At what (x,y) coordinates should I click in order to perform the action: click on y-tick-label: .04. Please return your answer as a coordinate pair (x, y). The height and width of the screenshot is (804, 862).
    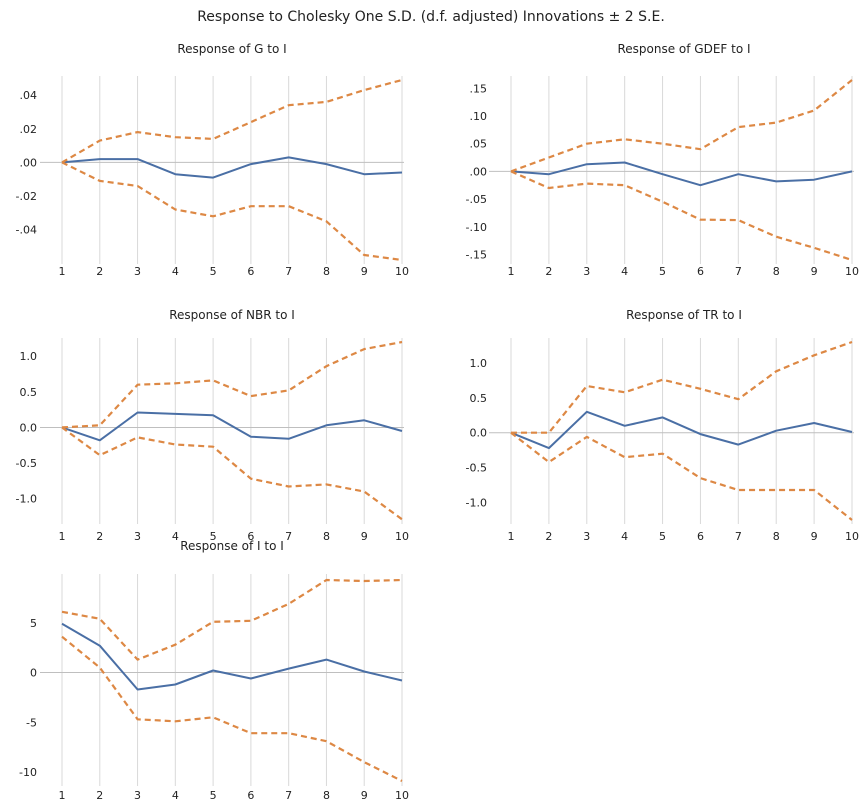
    Looking at the image, I should click on (29, 95).